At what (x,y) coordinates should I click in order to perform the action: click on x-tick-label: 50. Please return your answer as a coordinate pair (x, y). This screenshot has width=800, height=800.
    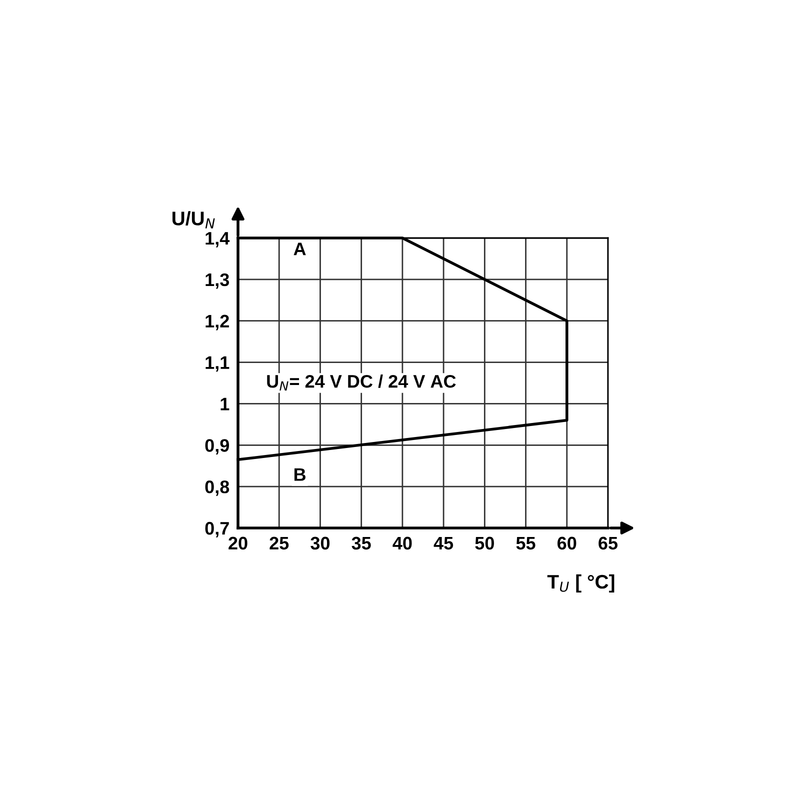
    Looking at the image, I should click on (484, 543).